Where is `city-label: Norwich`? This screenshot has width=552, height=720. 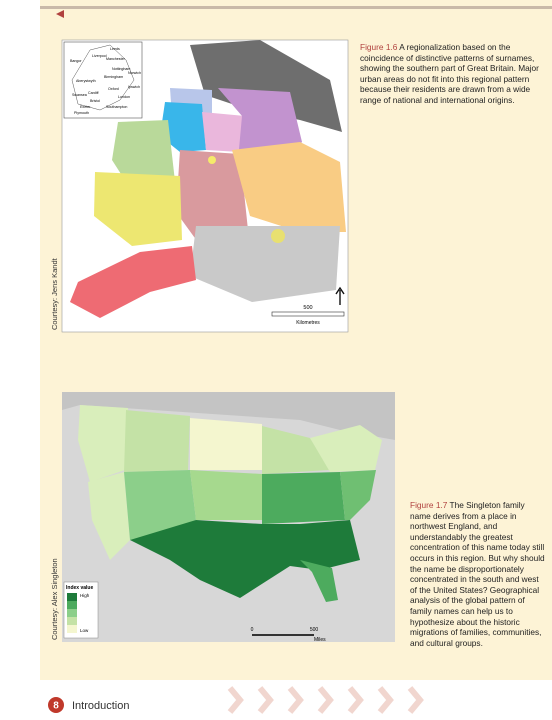
city-label: Norwich is located at coordinates (134, 73).